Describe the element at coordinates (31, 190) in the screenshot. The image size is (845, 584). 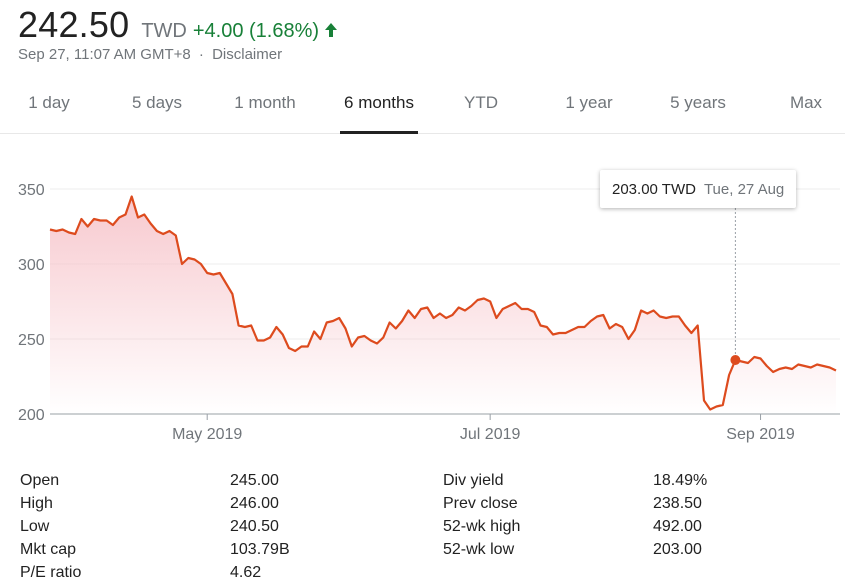
I see `y-tick-label: 350` at that location.